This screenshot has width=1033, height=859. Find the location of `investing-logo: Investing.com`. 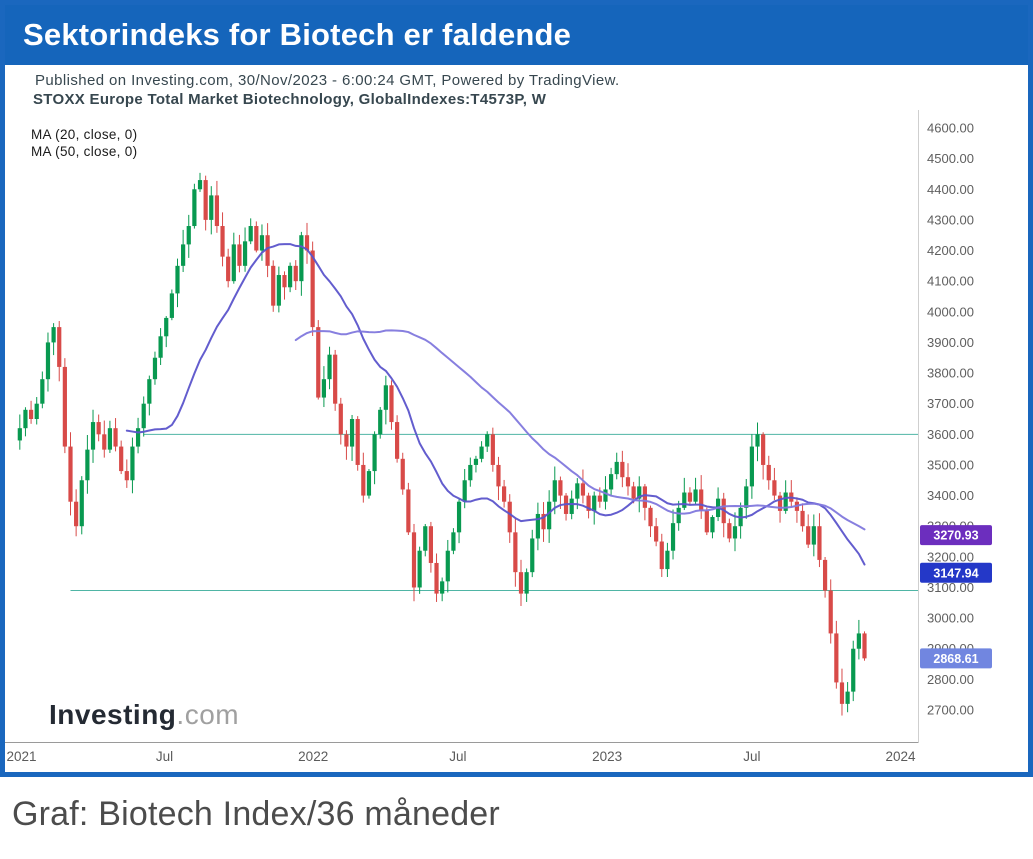

investing-logo: Investing.com is located at coordinates (144, 714).